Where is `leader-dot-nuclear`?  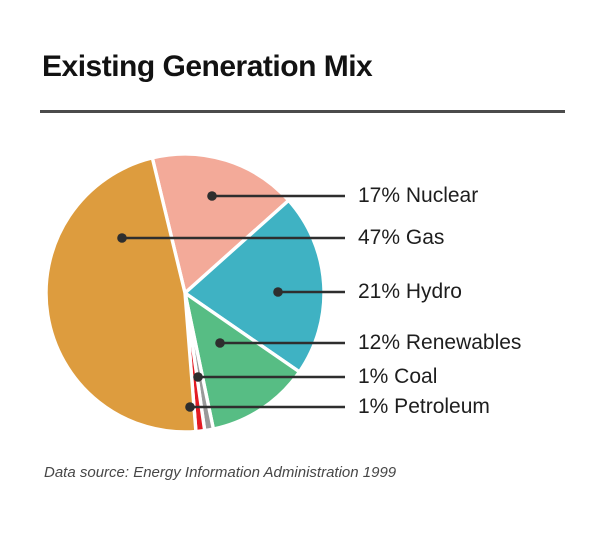 leader-dot-nuclear is located at coordinates (212, 196).